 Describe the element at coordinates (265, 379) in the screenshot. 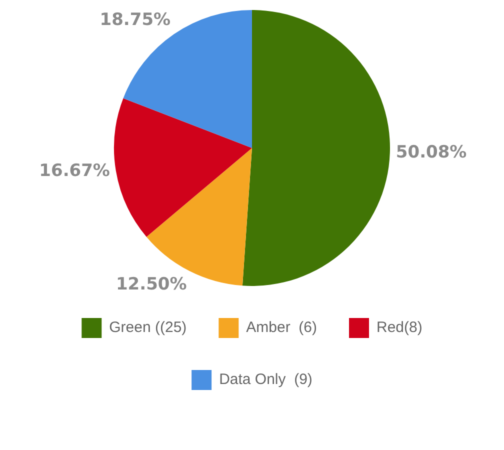

I see `legend-label: Data Only (9)` at that location.